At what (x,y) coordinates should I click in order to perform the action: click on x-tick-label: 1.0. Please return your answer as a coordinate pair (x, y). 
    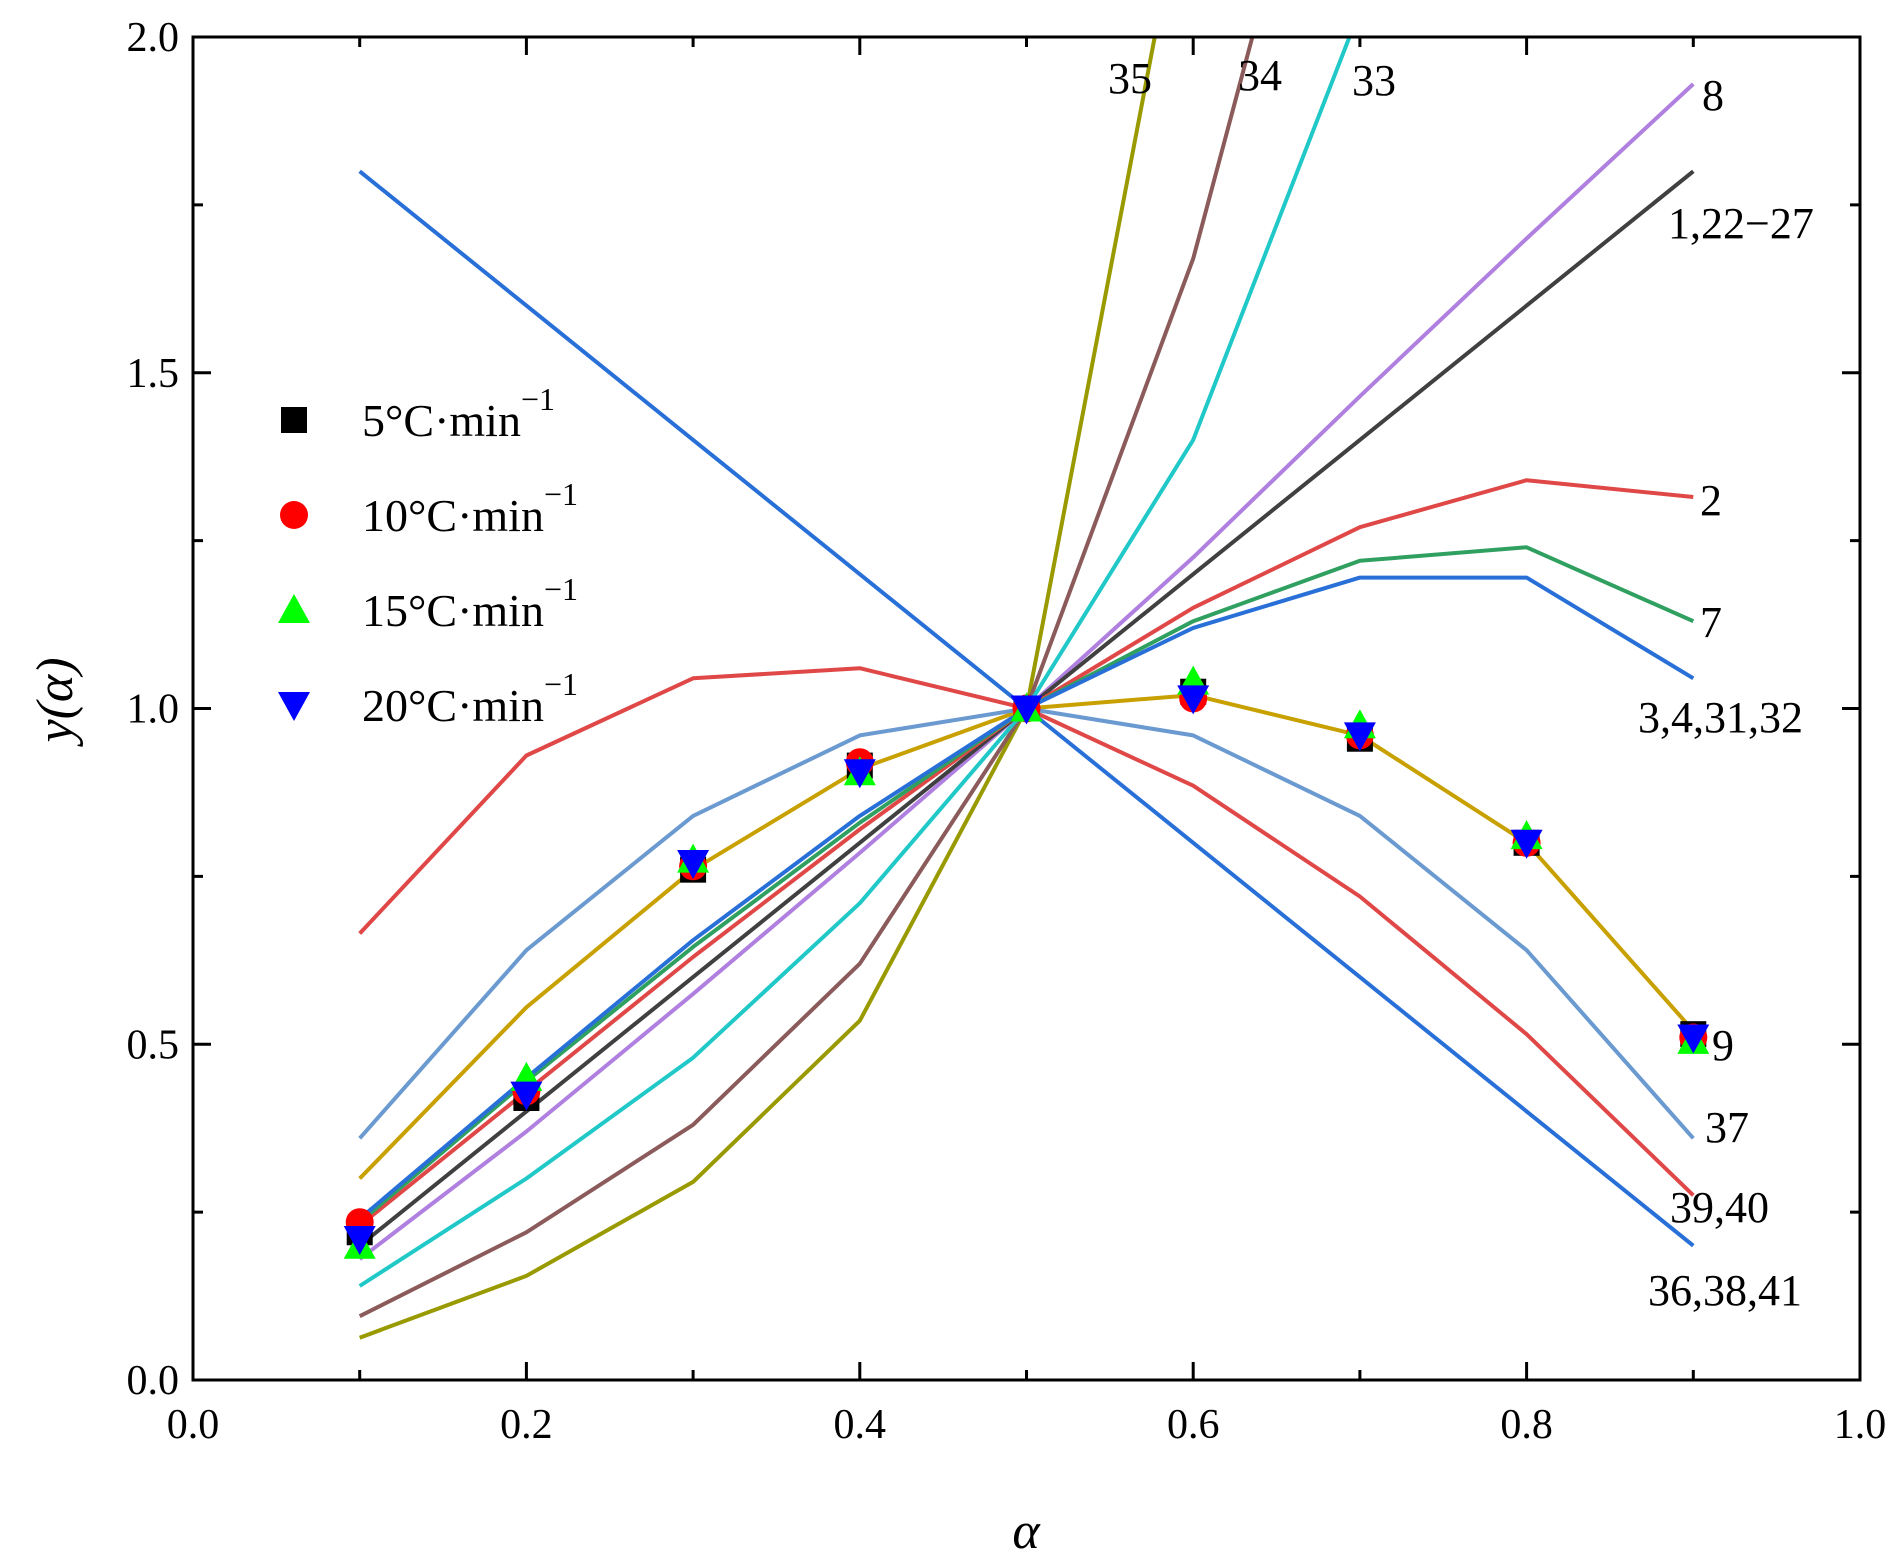
    Looking at the image, I should click on (1860, 1425).